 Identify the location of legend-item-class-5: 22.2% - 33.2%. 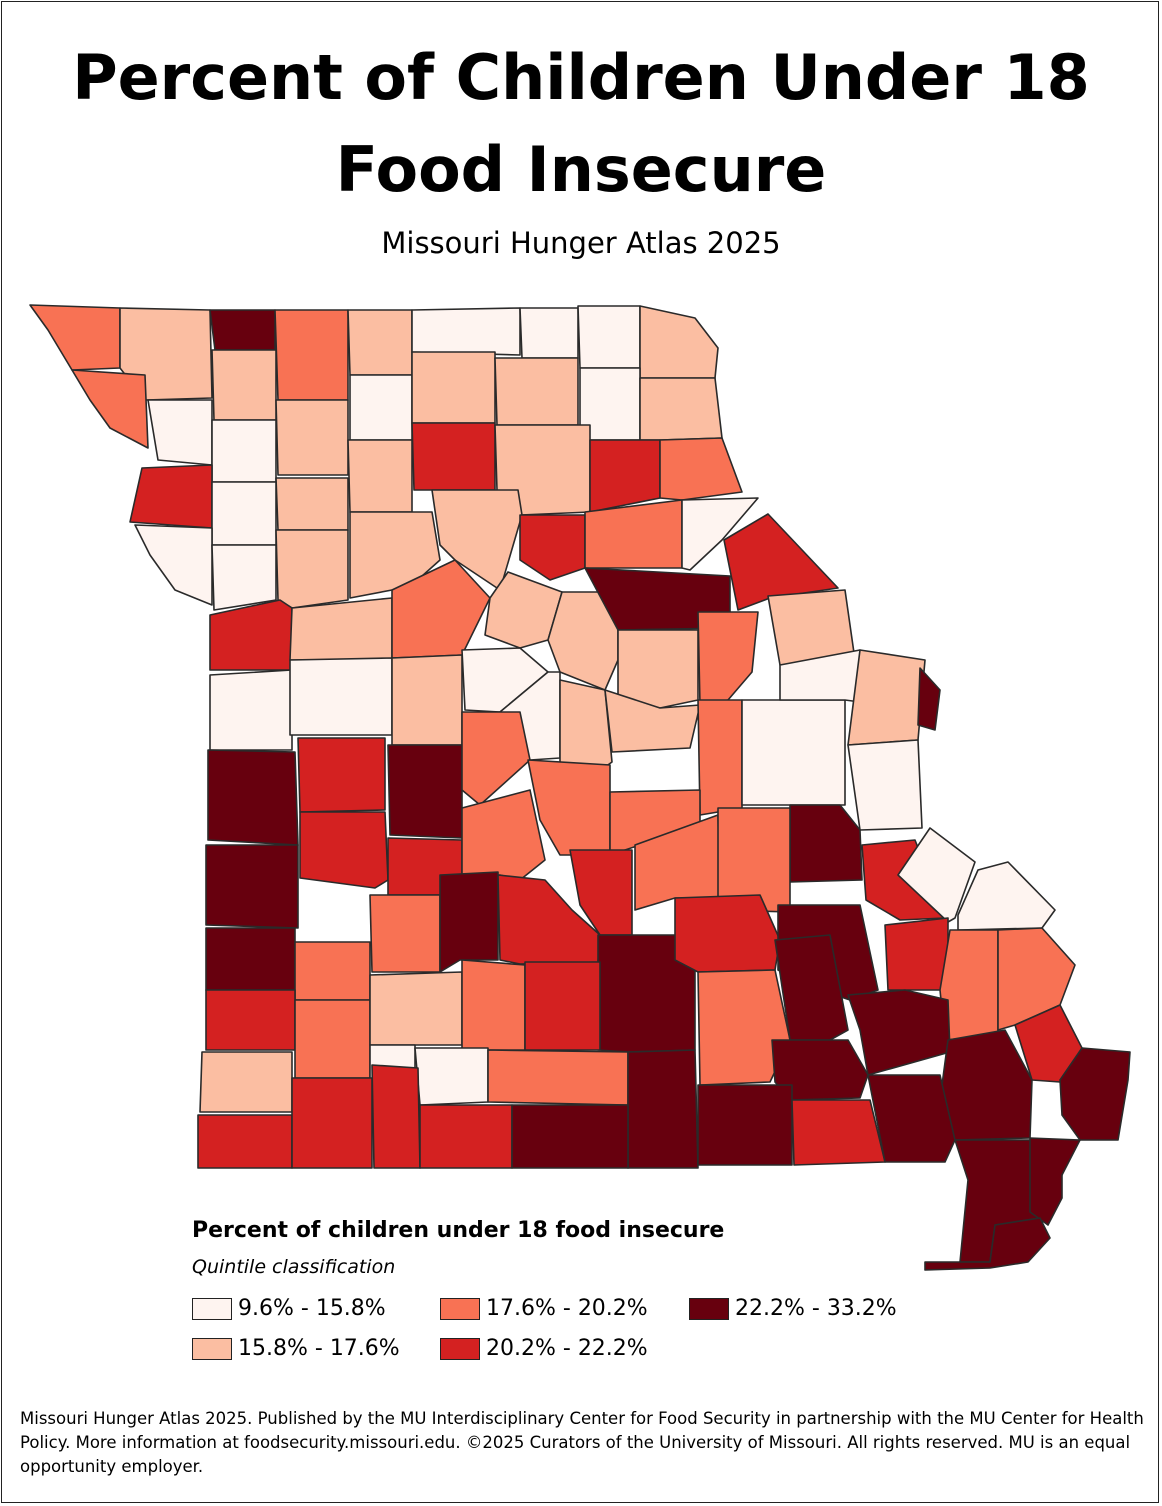
(793, 1308).